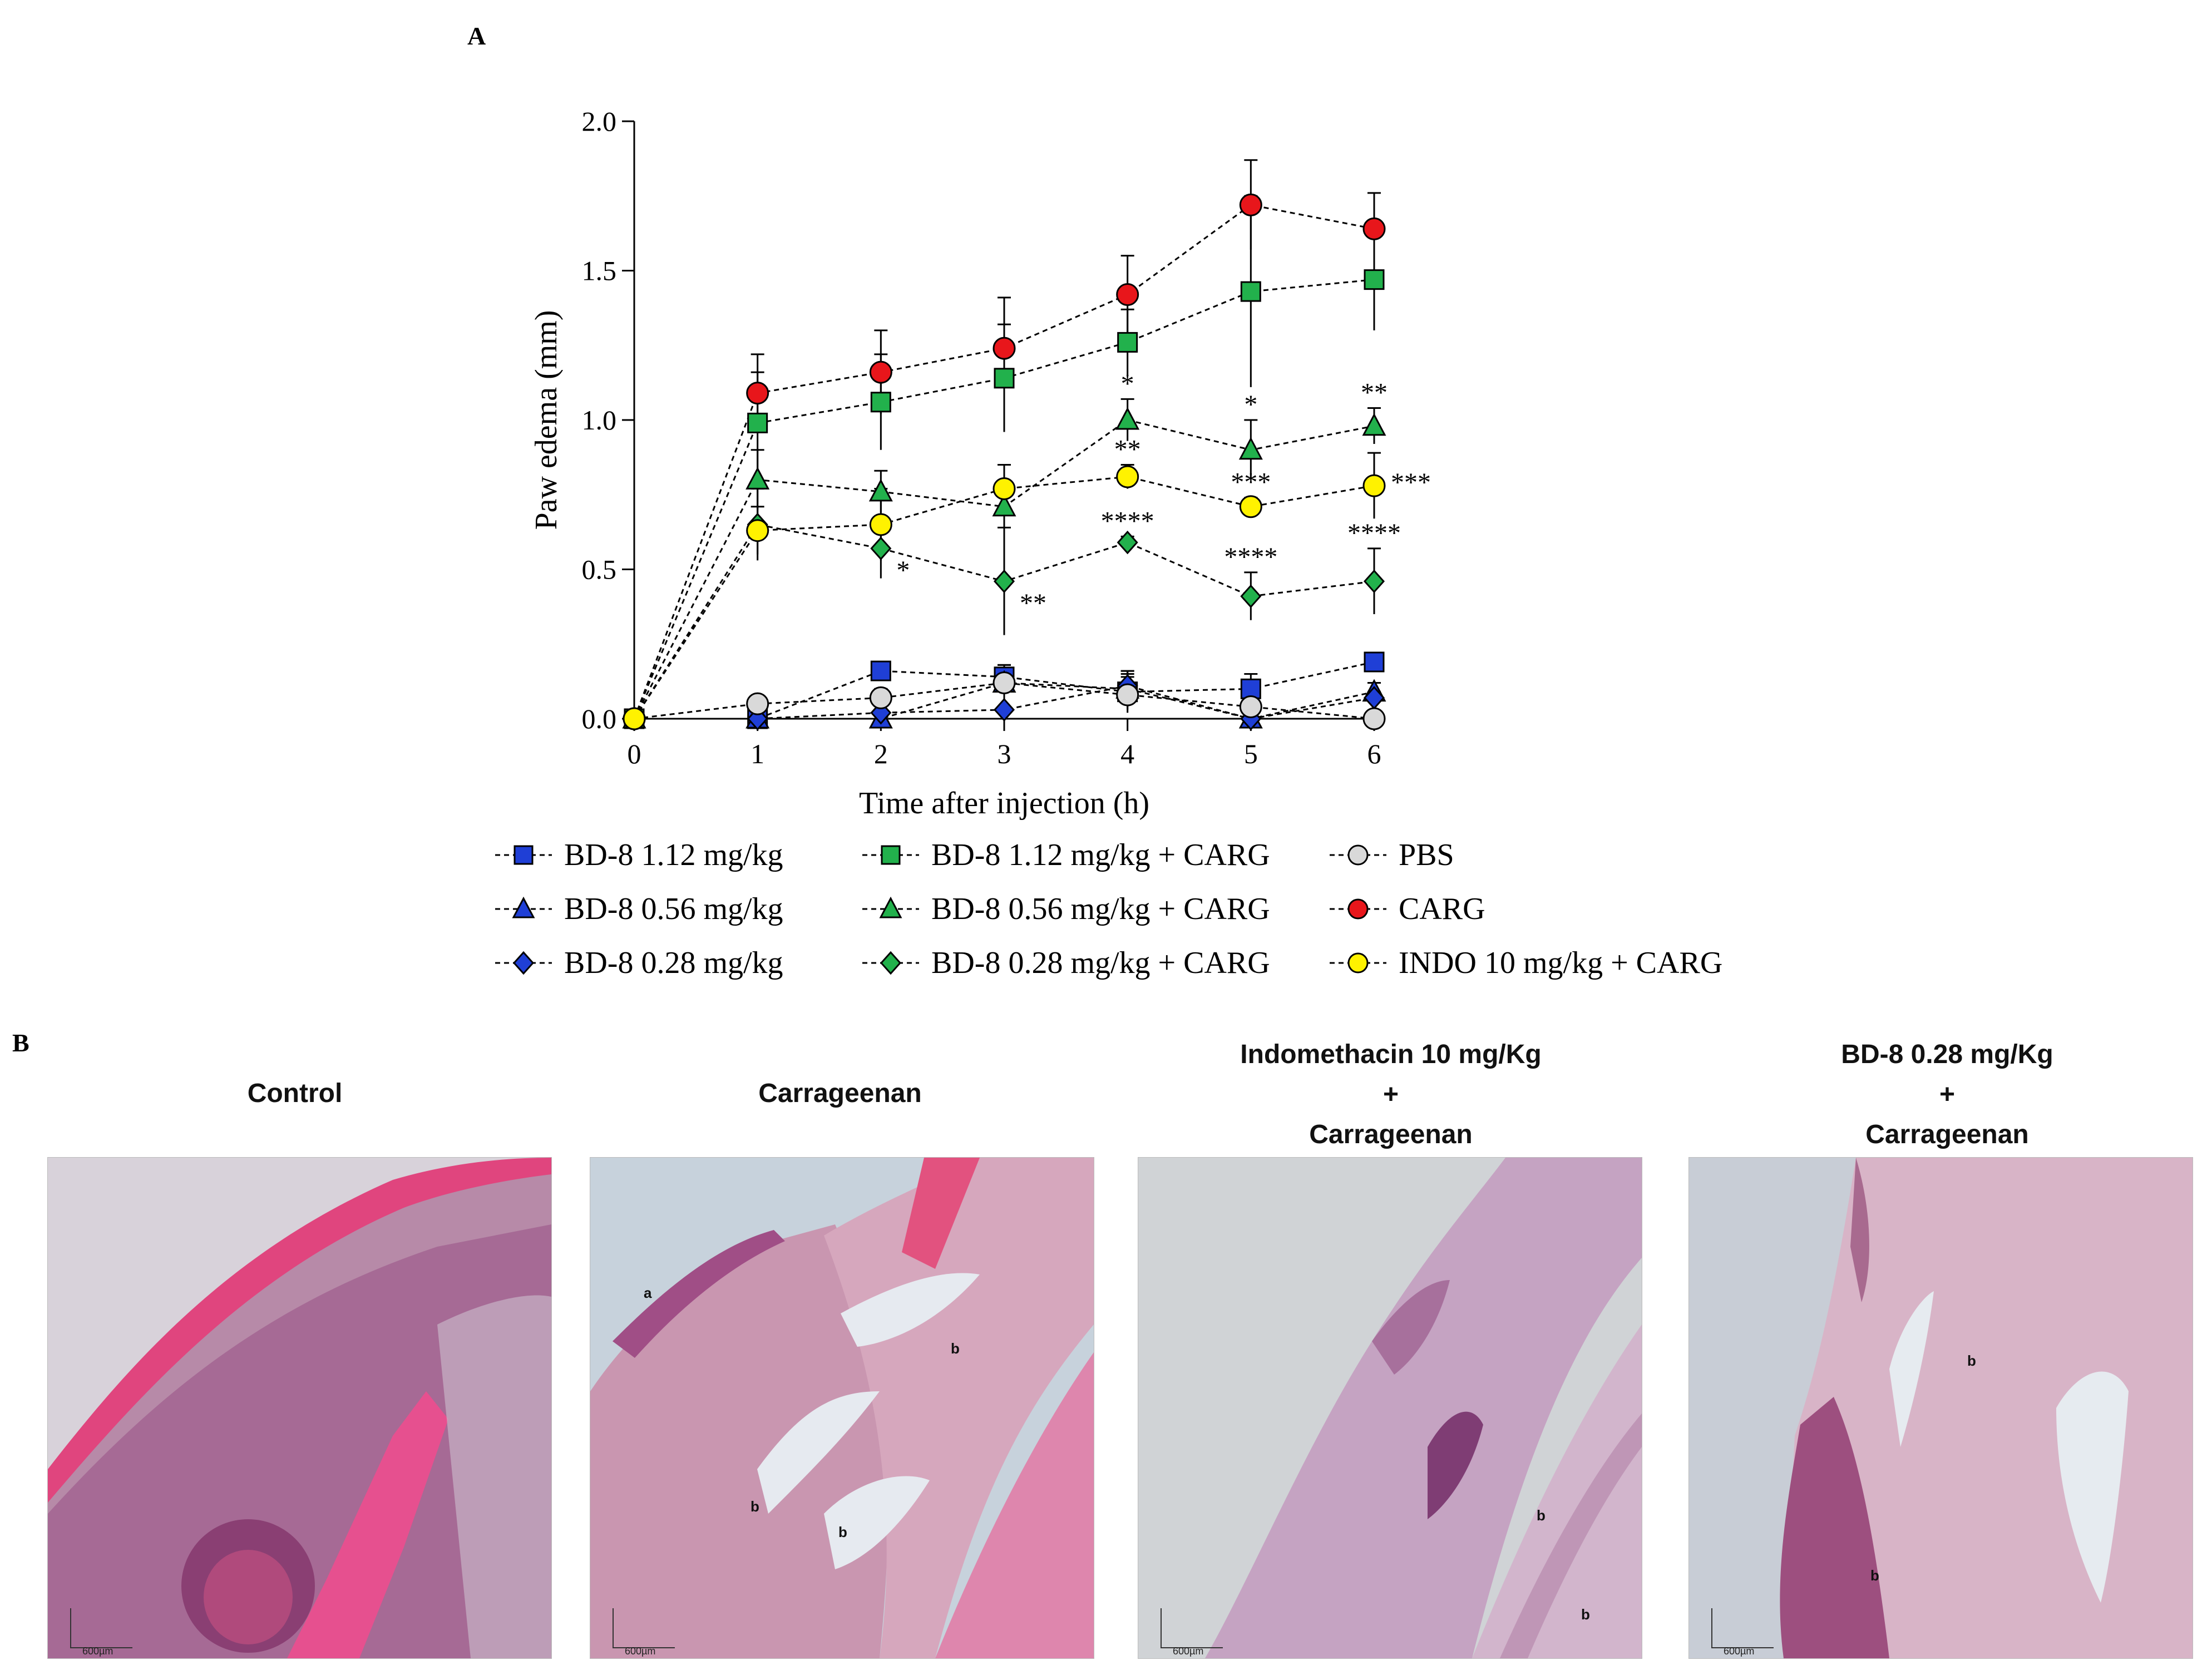 The height and width of the screenshot is (1675, 2212). Describe the element at coordinates (840, 1094) in the screenshot. I see `micro-title-carrageenan: Carrageenan` at that location.